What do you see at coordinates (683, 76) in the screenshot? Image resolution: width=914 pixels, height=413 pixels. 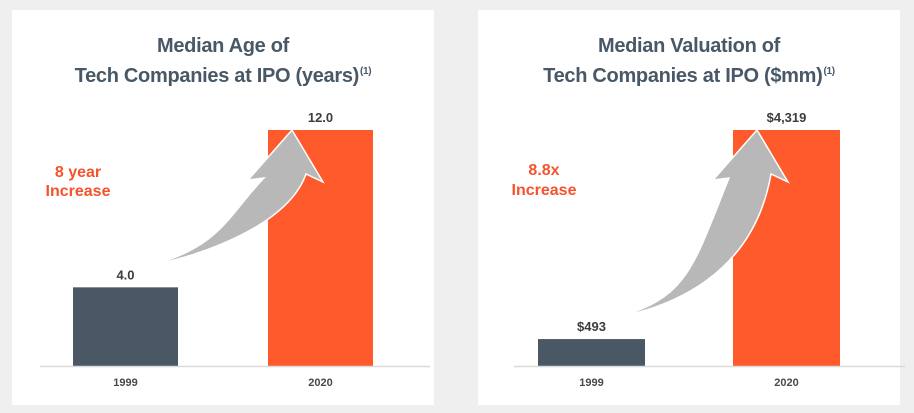 I see `chart-title-line-2: Tech Companies at IPO ($mm)` at bounding box center [683, 76].